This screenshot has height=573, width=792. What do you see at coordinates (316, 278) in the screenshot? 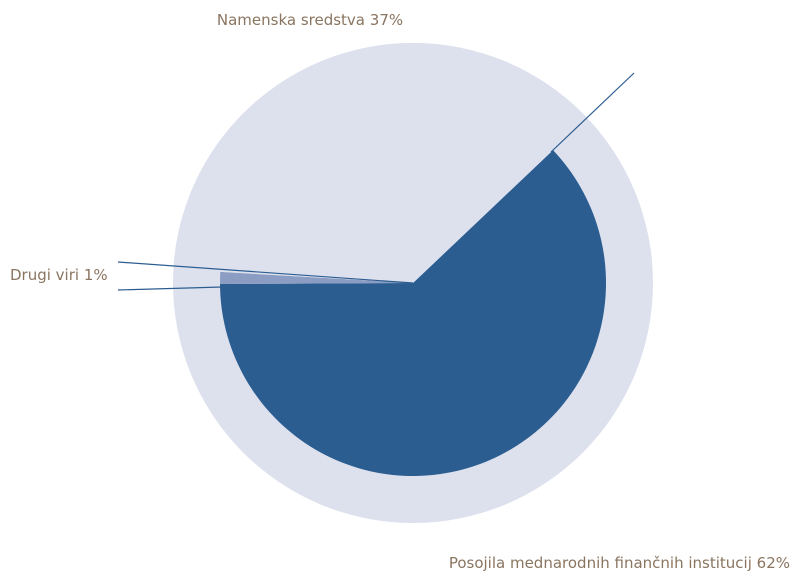
I see `pie-slice` at bounding box center [316, 278].